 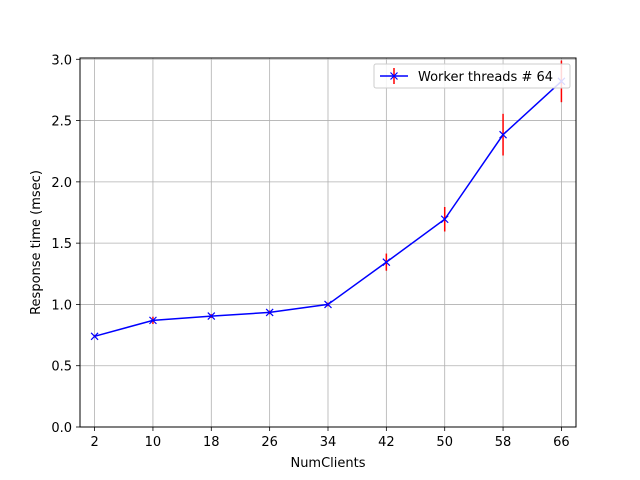 What do you see at coordinates (61, 60) in the screenshot?
I see `y-tick-label: 3.0` at bounding box center [61, 60].